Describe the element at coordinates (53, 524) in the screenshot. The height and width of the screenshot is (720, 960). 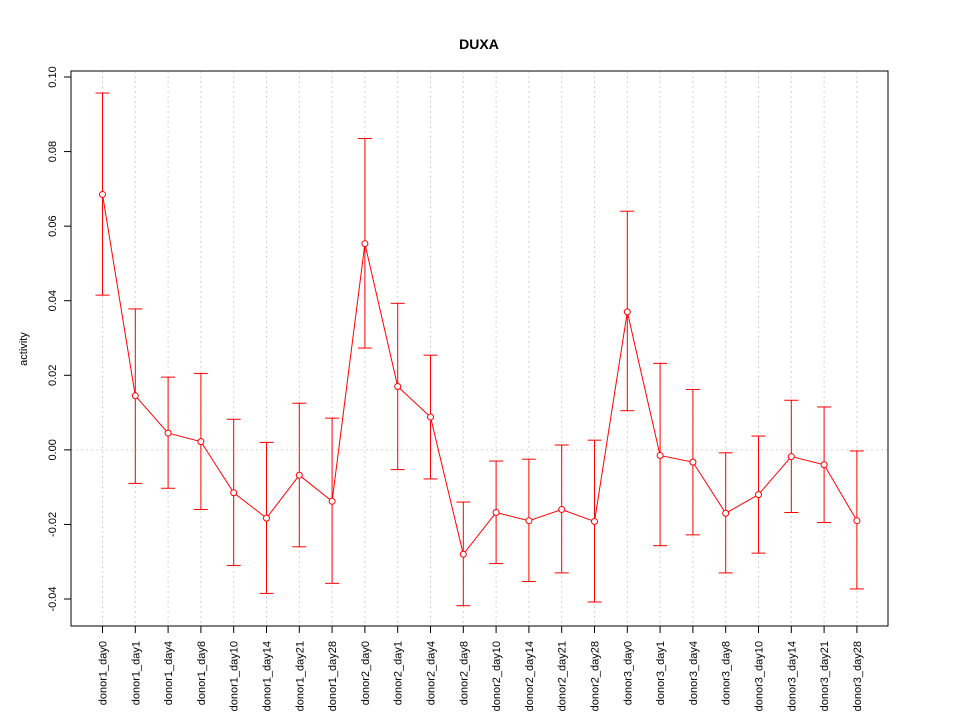
I see `y-tick-label: -0.02` at that location.